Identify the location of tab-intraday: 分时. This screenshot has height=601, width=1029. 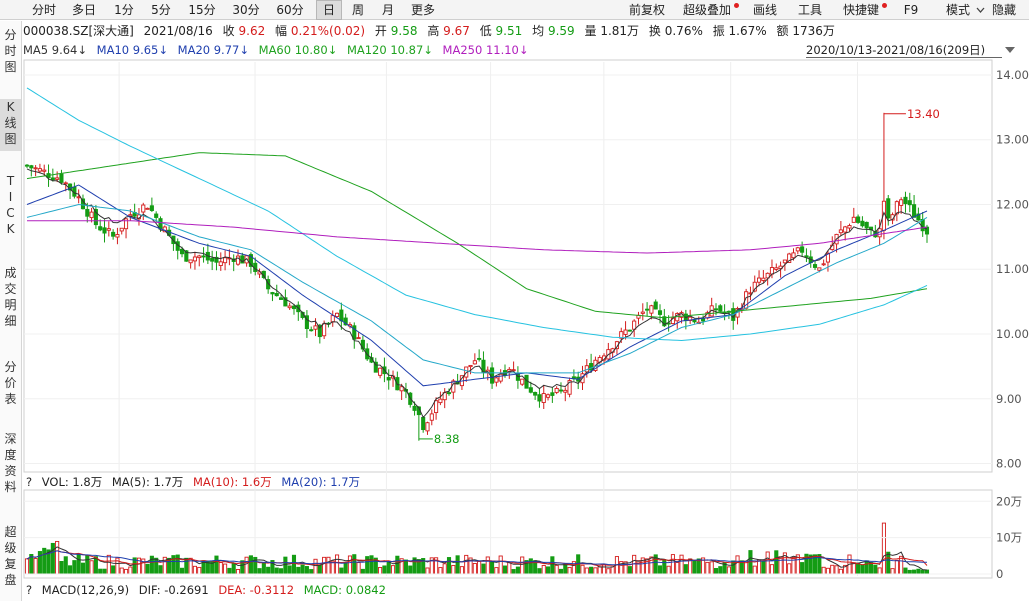
(43, 10).